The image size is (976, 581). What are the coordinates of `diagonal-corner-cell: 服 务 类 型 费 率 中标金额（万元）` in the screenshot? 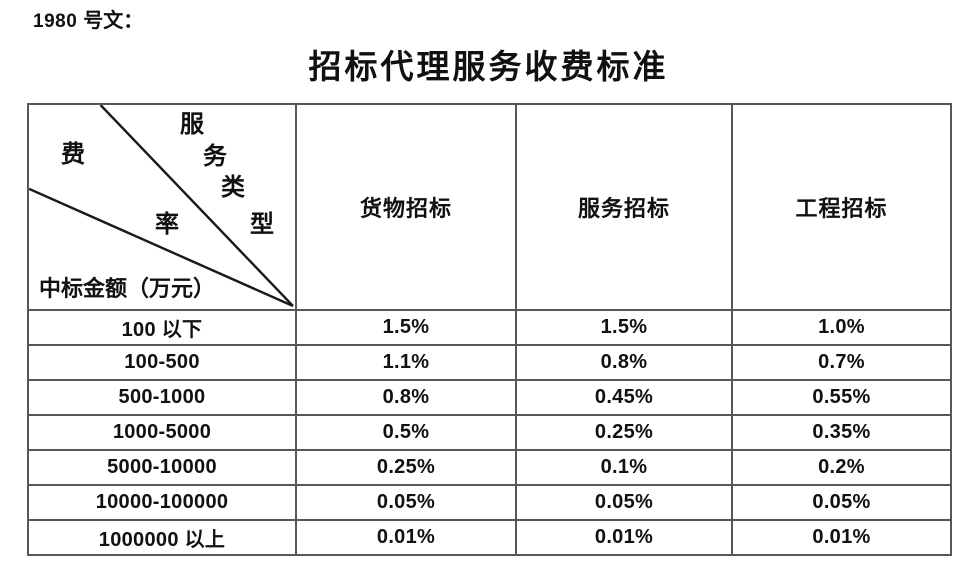 It's located at (162, 207).